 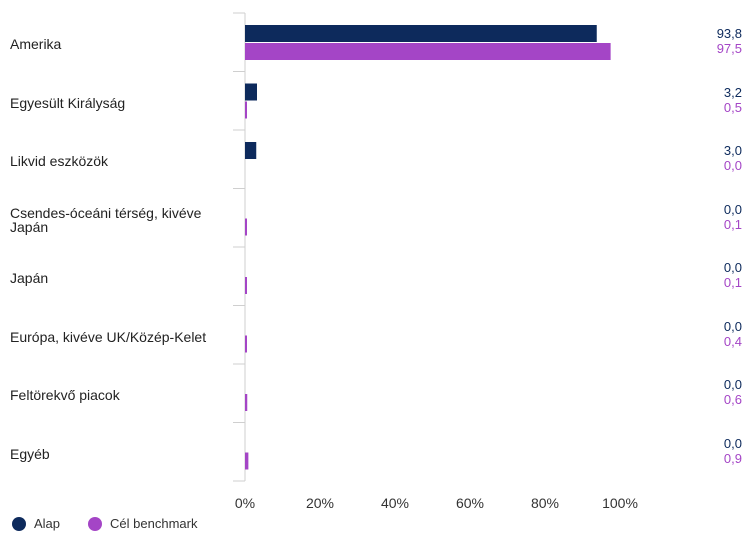 I want to click on value-label-cel-benchmark: 0,0, so click(x=732, y=165).